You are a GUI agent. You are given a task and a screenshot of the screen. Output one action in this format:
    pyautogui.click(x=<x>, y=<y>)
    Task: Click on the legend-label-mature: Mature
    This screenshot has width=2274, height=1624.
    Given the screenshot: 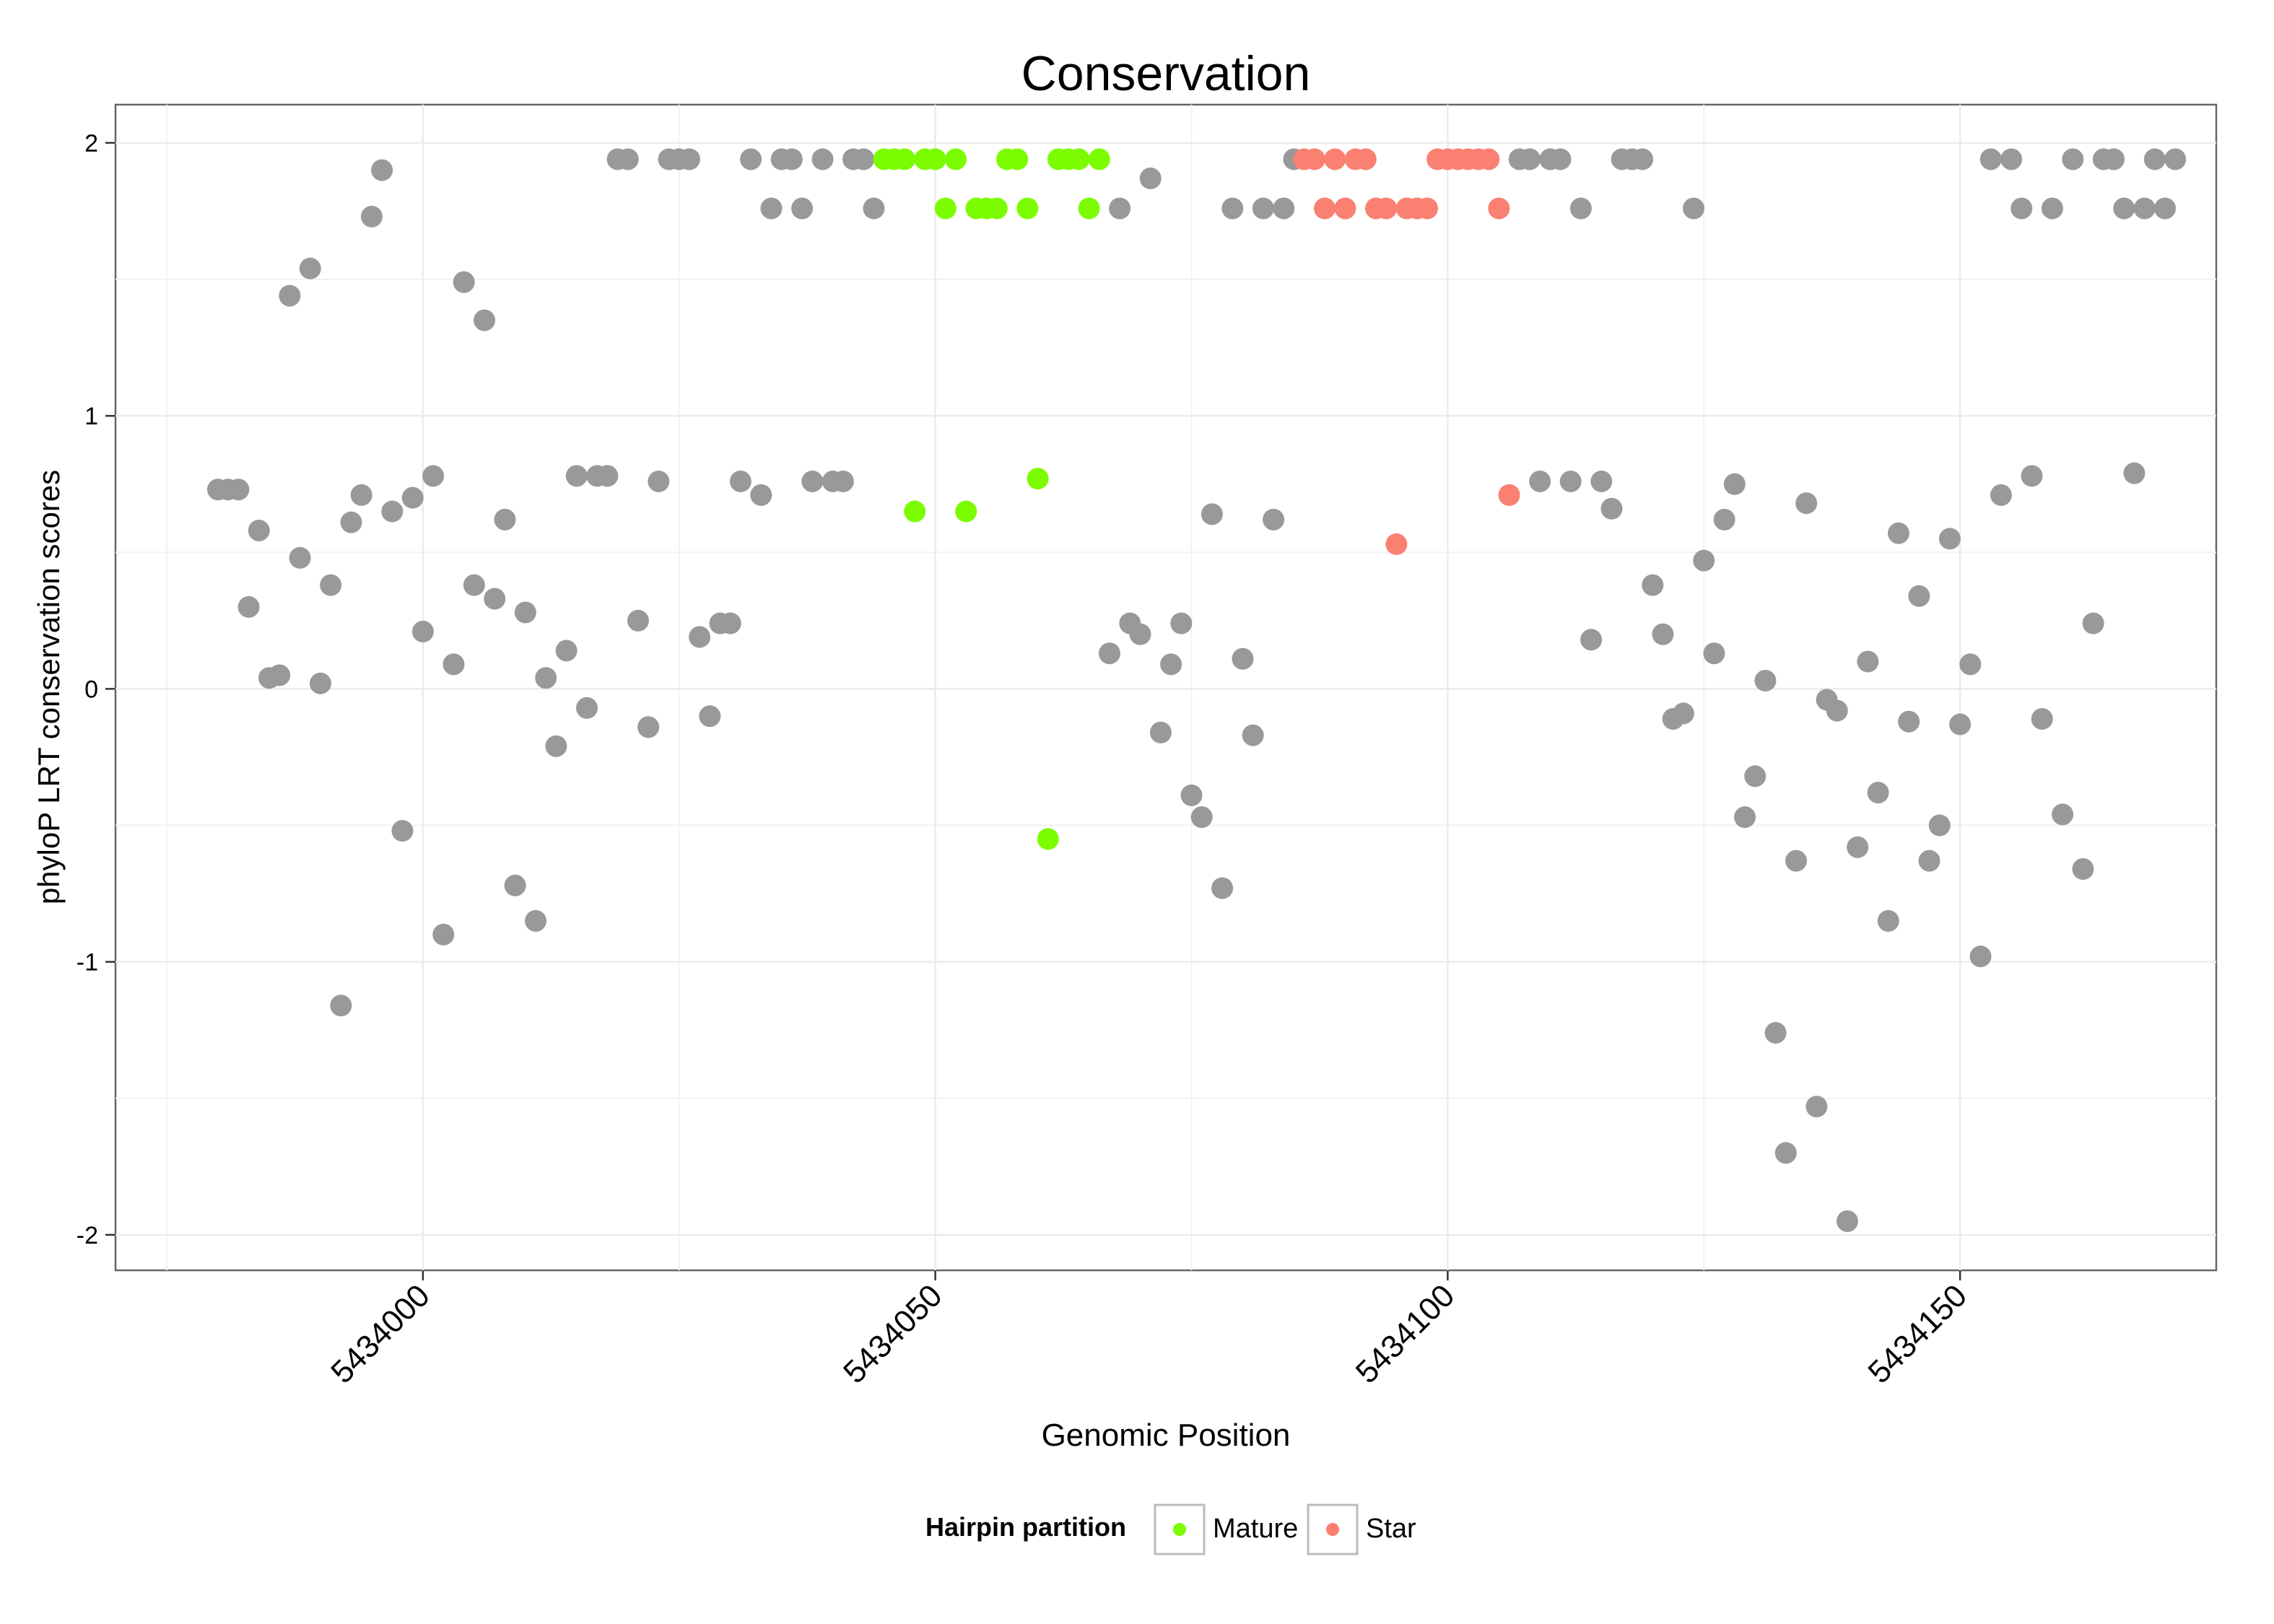 What is the action you would take?
    pyautogui.click(x=1255, y=1529)
    